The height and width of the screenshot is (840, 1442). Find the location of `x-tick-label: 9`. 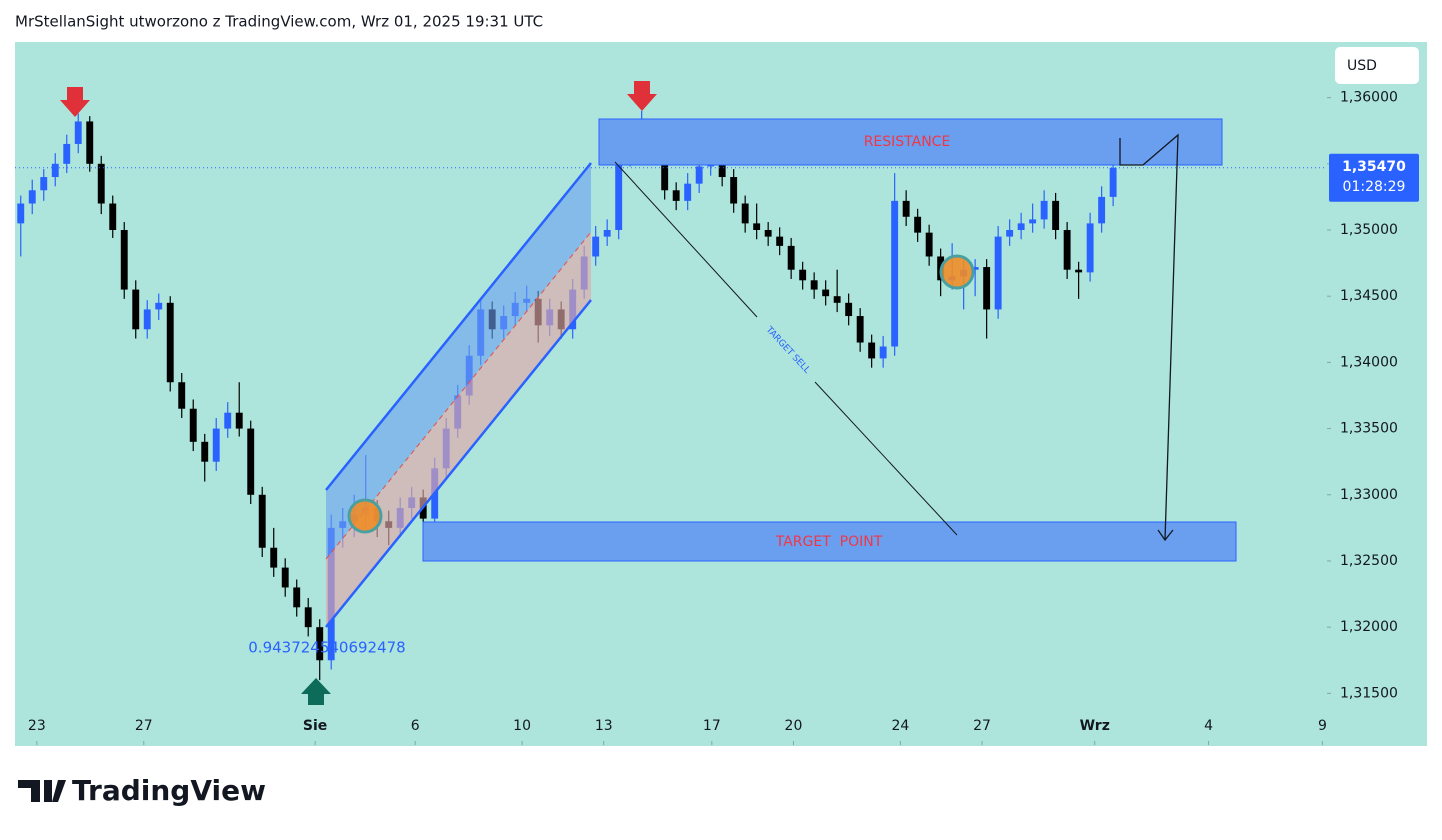

x-tick-label: 9 is located at coordinates (1322, 726).